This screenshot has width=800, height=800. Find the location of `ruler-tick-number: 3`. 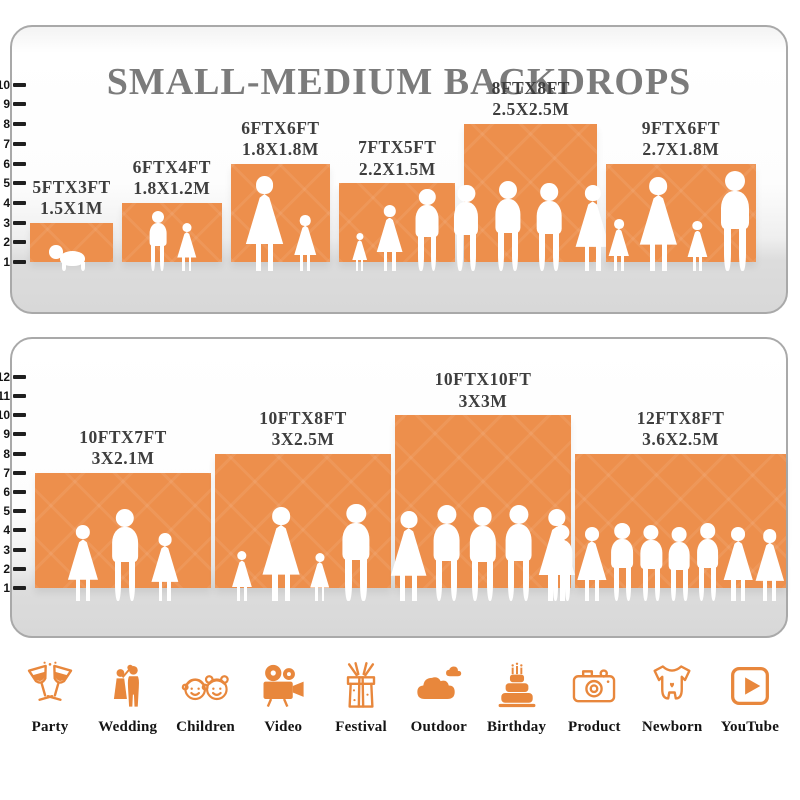

ruler-tick-number: 3 is located at coordinates (6, 222).